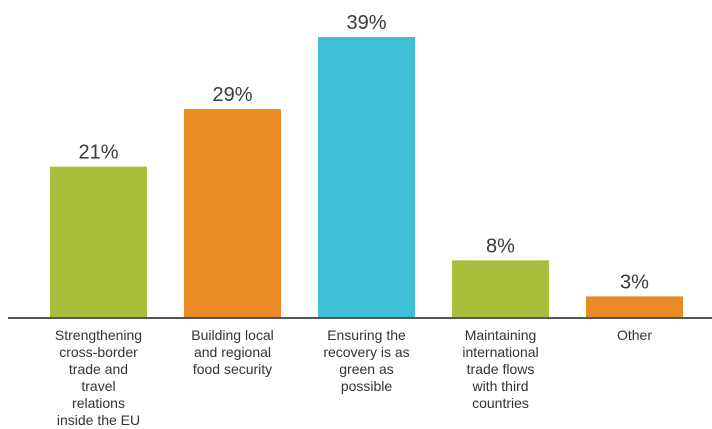 Image resolution: width=712 pixels, height=429 pixels. Describe the element at coordinates (634, 282) in the screenshot. I see `value-label-5: 3%` at that location.